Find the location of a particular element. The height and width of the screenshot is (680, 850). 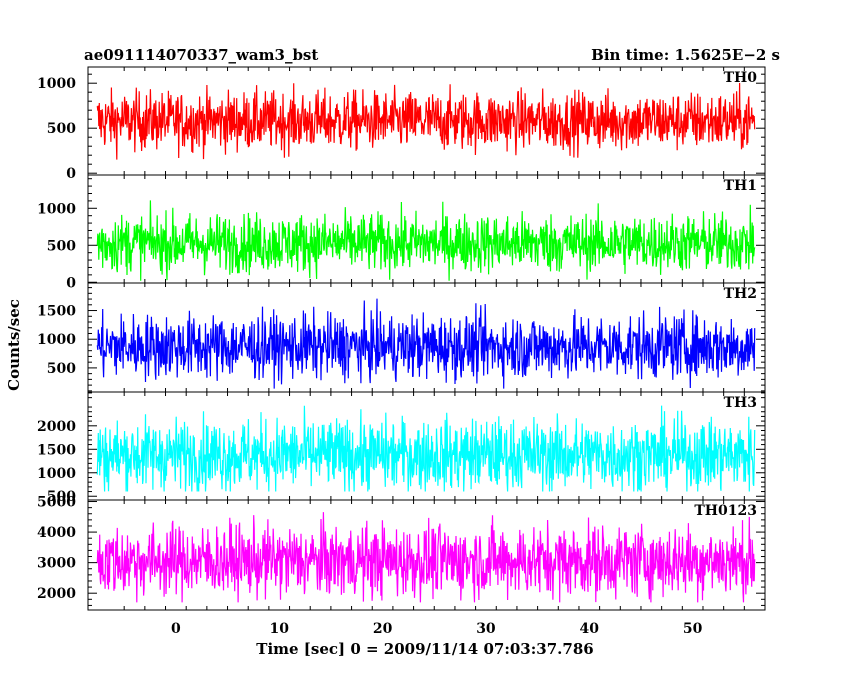

x-tick-label: 20 is located at coordinates (383, 629).